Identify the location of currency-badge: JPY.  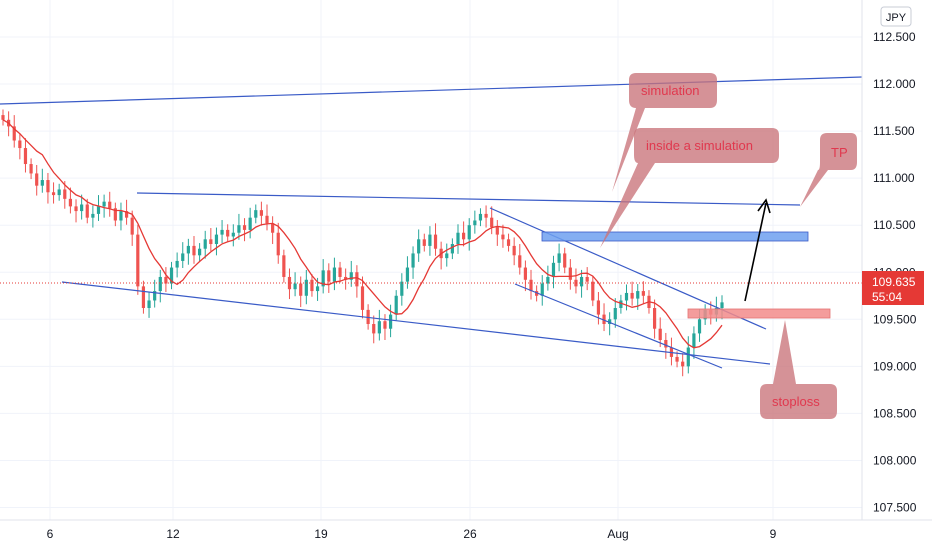
(896, 16).